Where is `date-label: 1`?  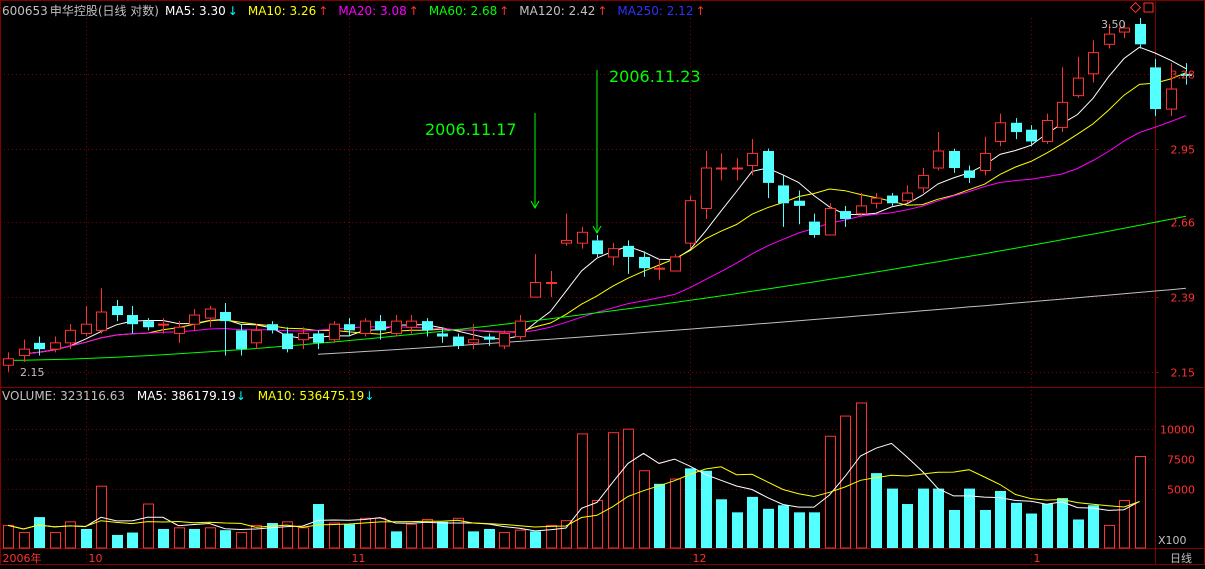
date-label: 1 is located at coordinates (1037, 558).